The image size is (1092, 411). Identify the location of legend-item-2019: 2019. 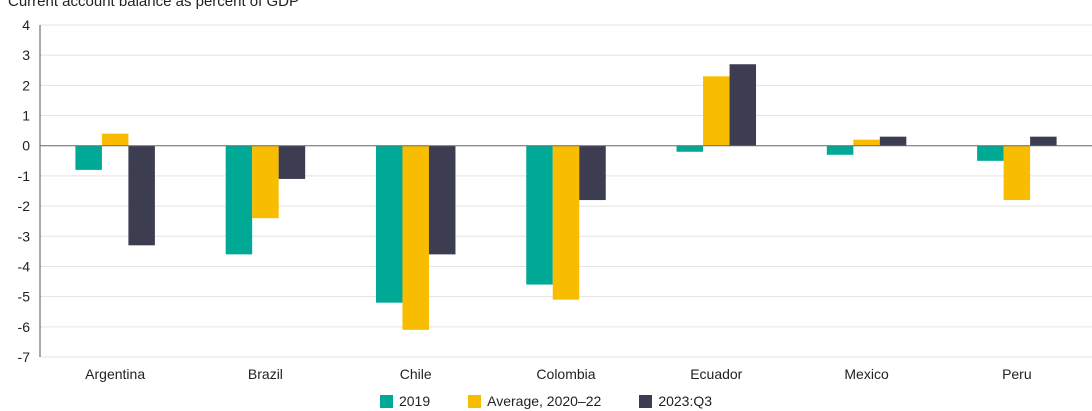
(405, 401).